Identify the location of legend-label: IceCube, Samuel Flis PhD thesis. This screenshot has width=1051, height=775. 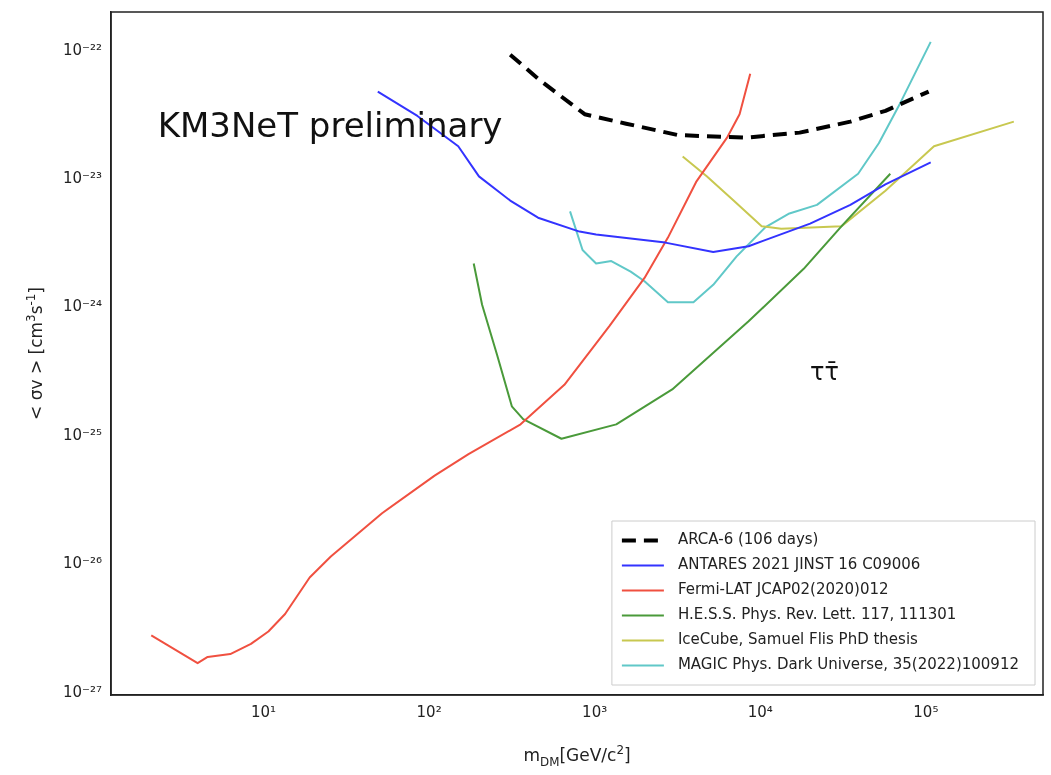
(798, 639).